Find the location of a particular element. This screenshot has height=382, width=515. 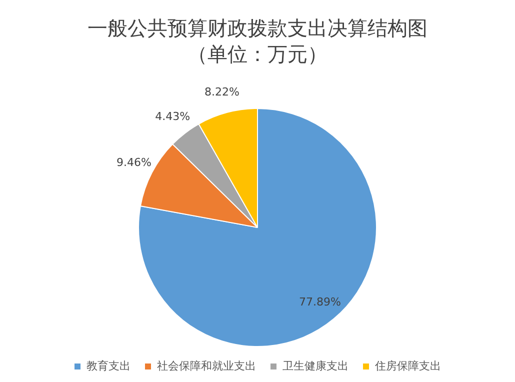

legend-label: 教育支出 is located at coordinates (108, 365).